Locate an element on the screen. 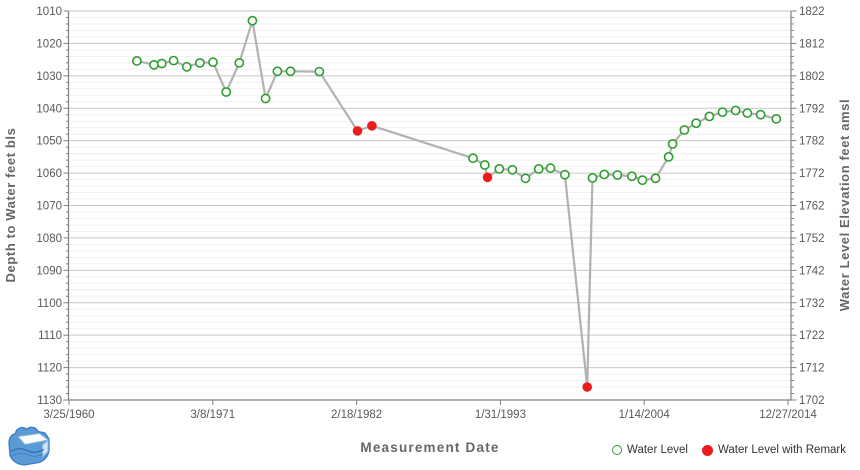 The height and width of the screenshot is (470, 860). right-axis-tick-label: 1762 is located at coordinates (812, 207).